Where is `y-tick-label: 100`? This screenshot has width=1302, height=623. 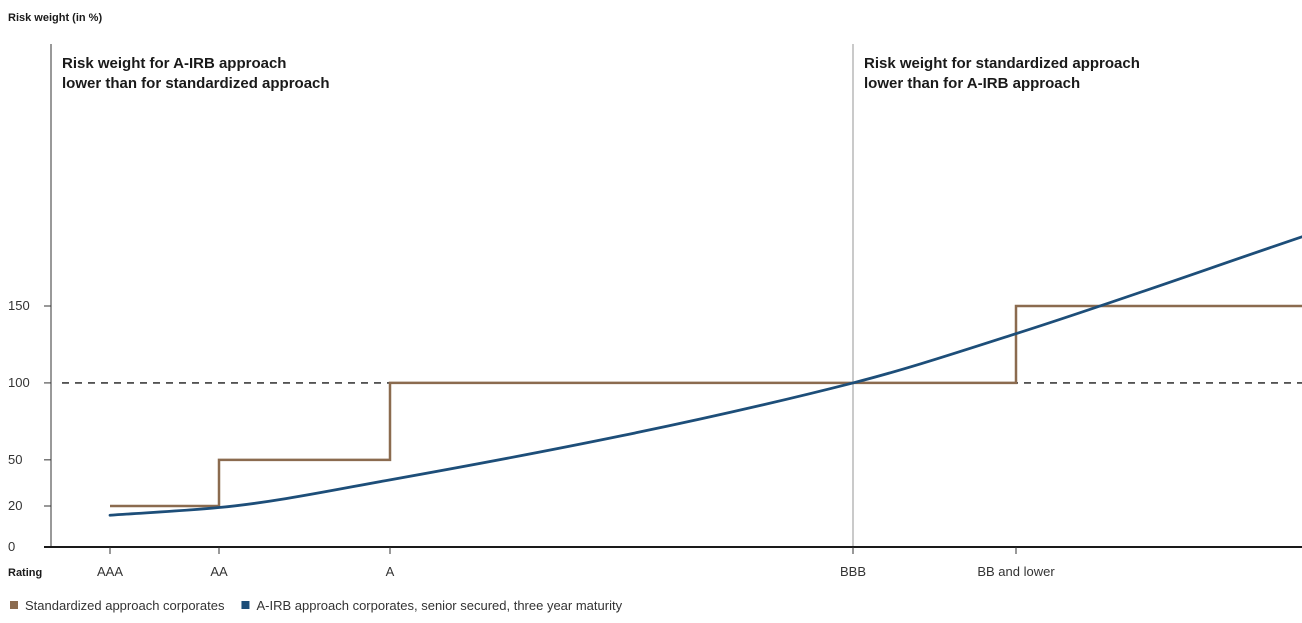 y-tick-label: 100 is located at coordinates (19, 382).